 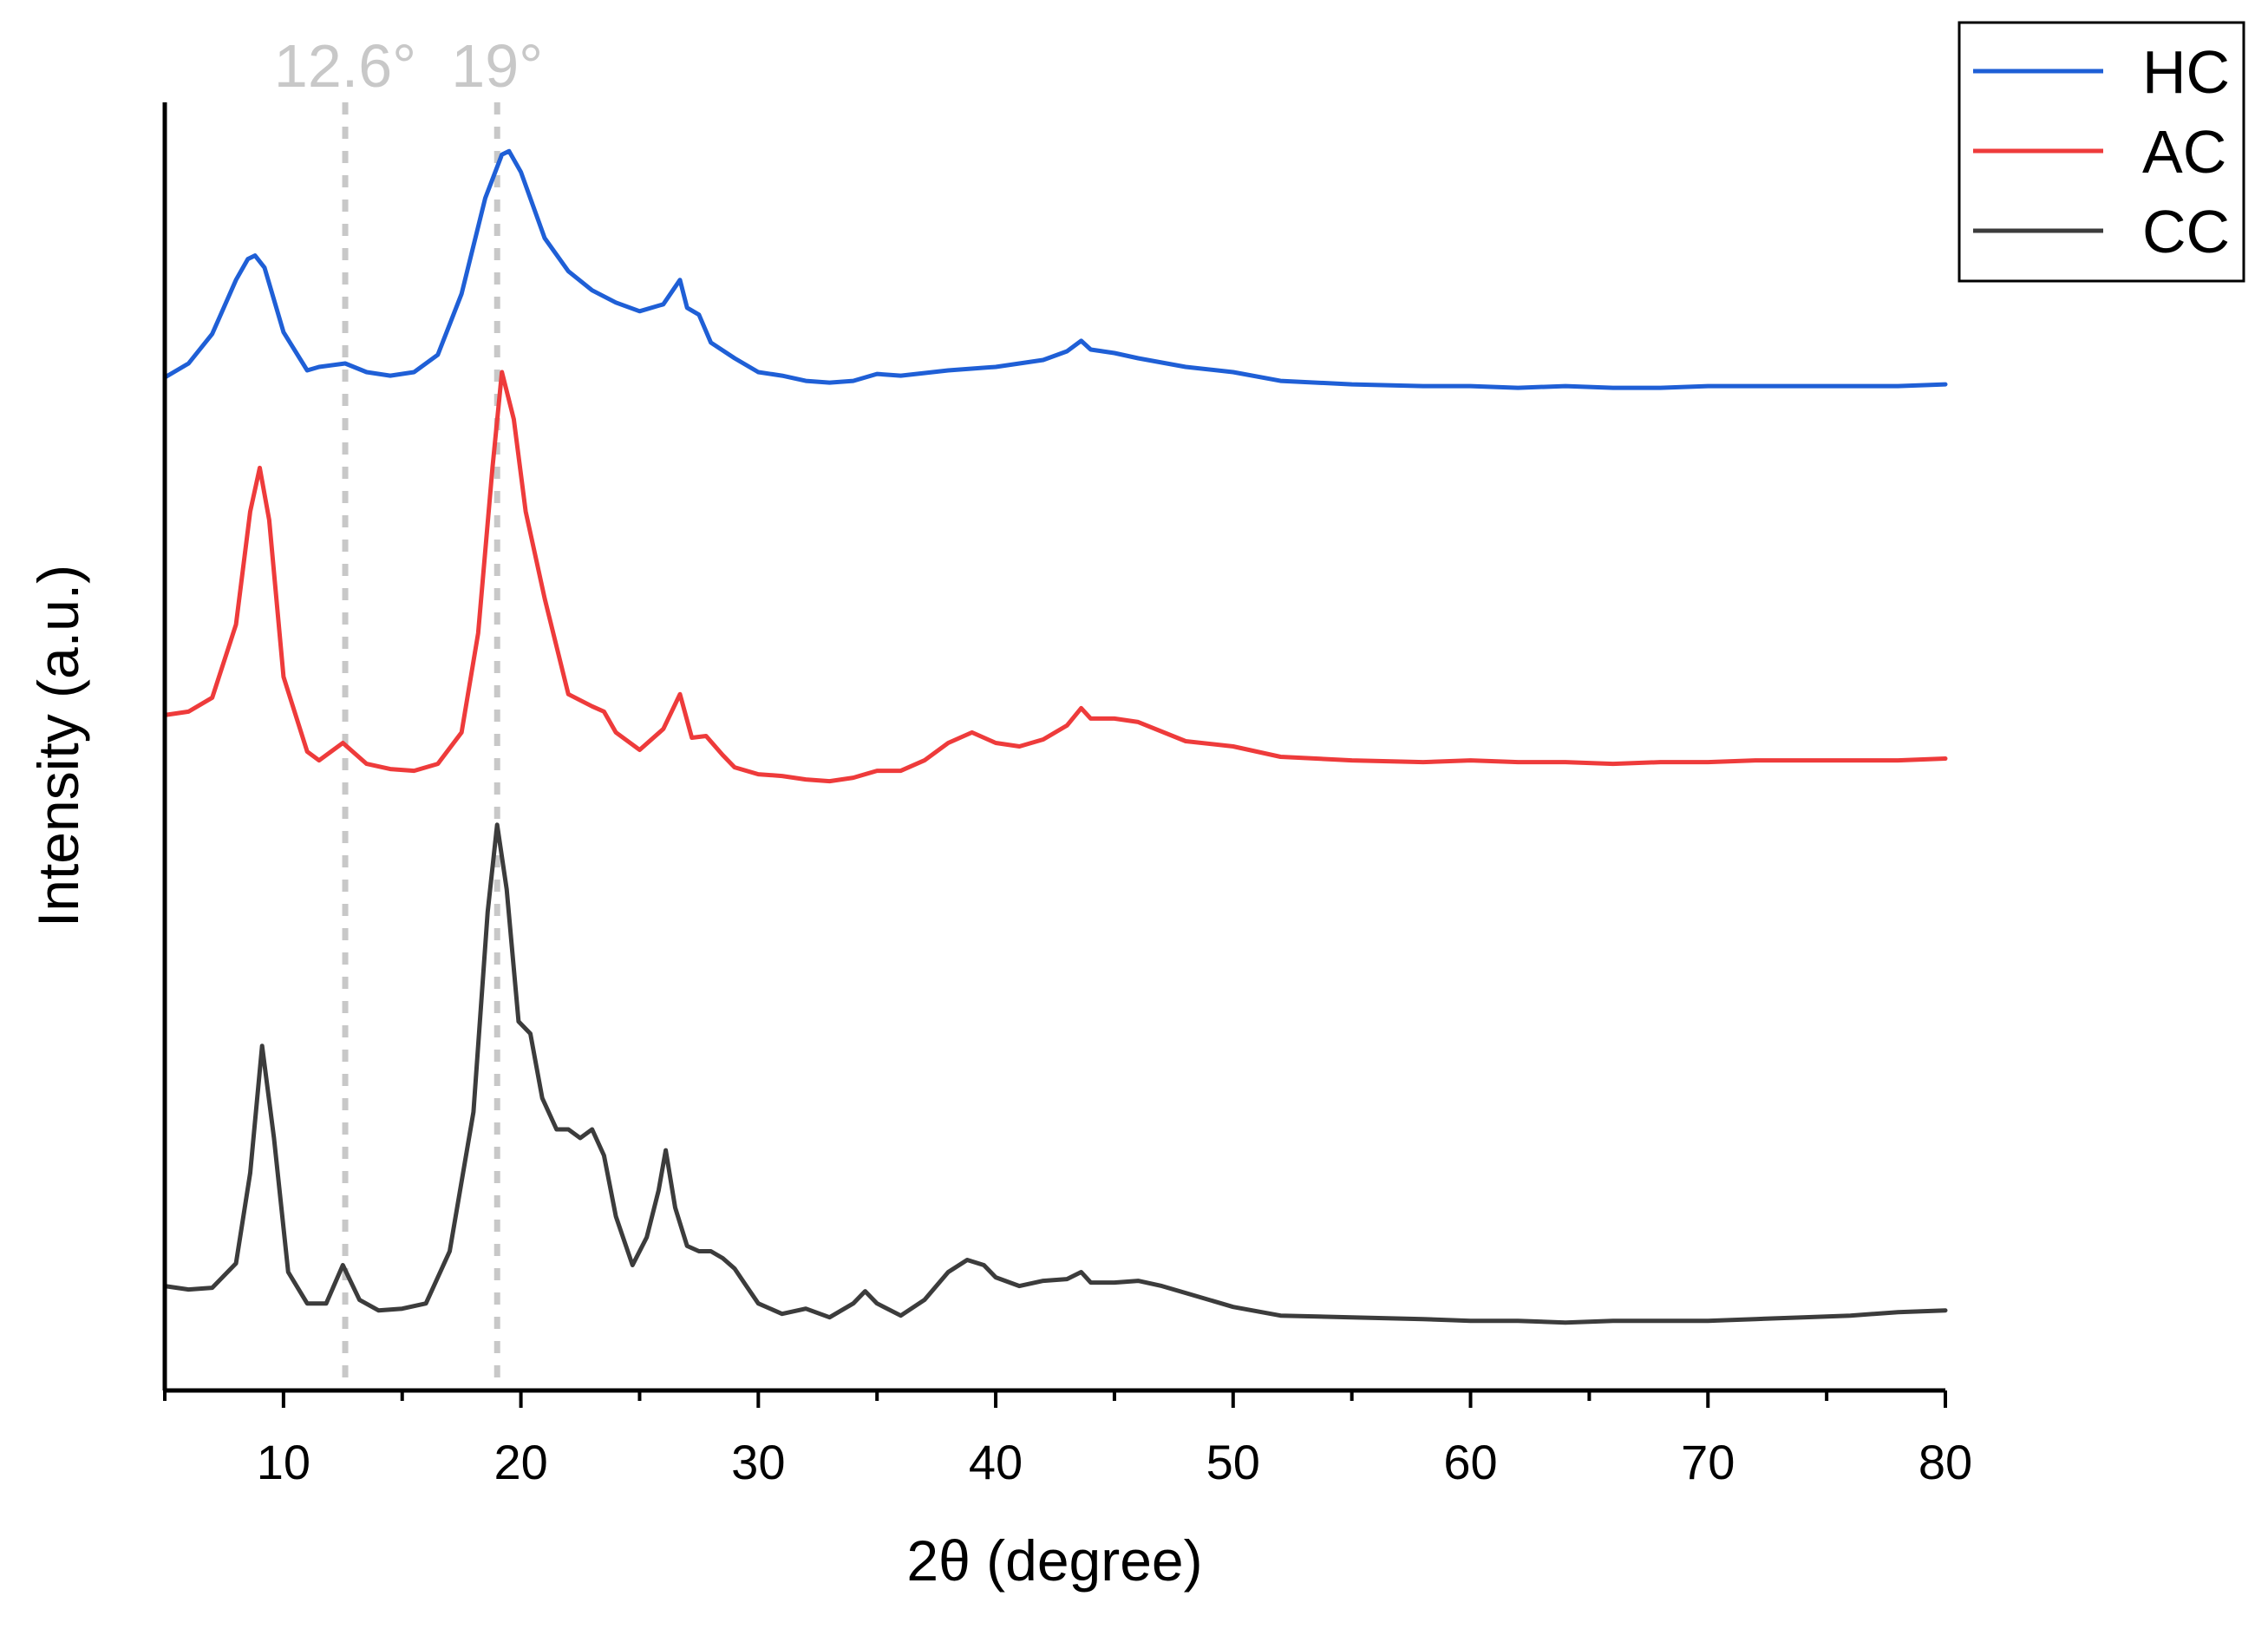 What do you see at coordinates (283, 1462) in the screenshot?
I see `x-tick-label: 10` at bounding box center [283, 1462].